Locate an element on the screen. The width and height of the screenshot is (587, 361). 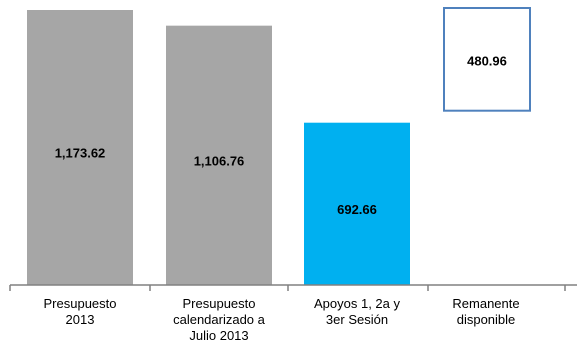
category-label-4: Remanente disponible is located at coordinates (485, 311).